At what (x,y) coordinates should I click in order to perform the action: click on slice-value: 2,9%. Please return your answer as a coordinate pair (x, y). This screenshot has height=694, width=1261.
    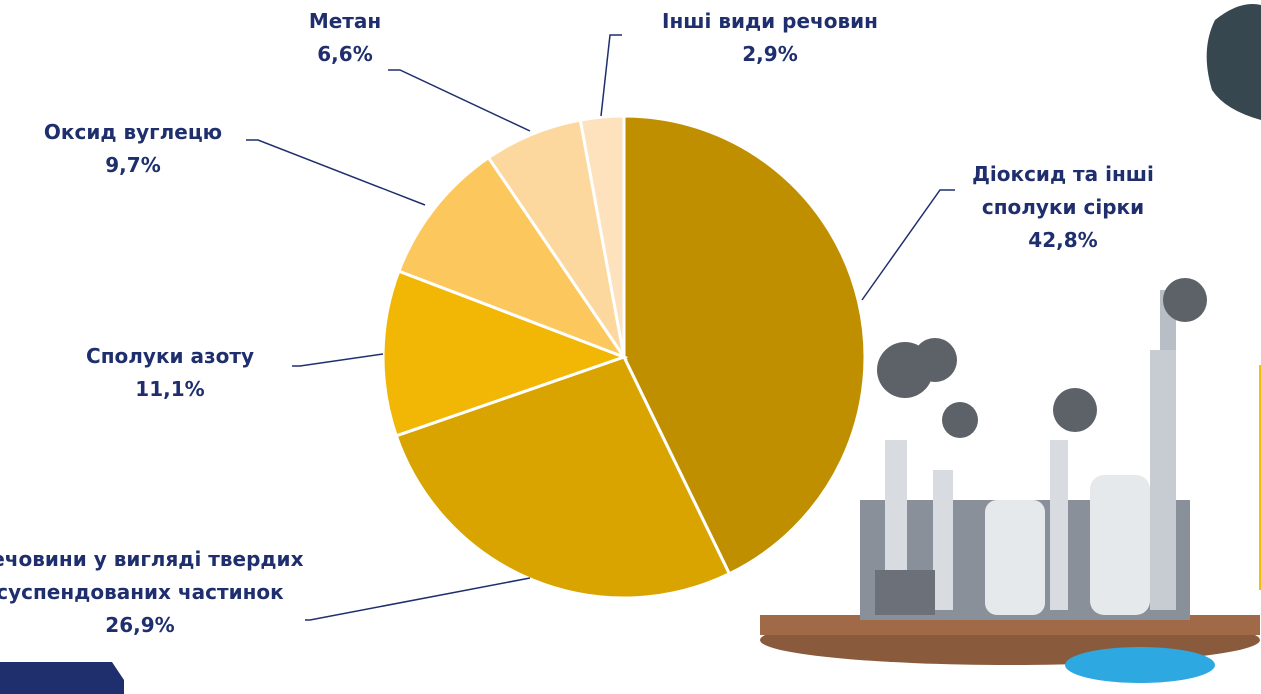
    Looking at the image, I should click on (770, 54).